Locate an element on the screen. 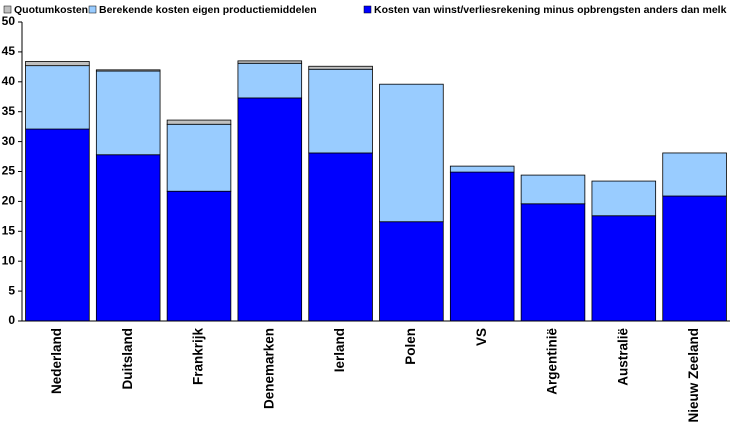  x-tick-label: Australië is located at coordinates (622, 357).